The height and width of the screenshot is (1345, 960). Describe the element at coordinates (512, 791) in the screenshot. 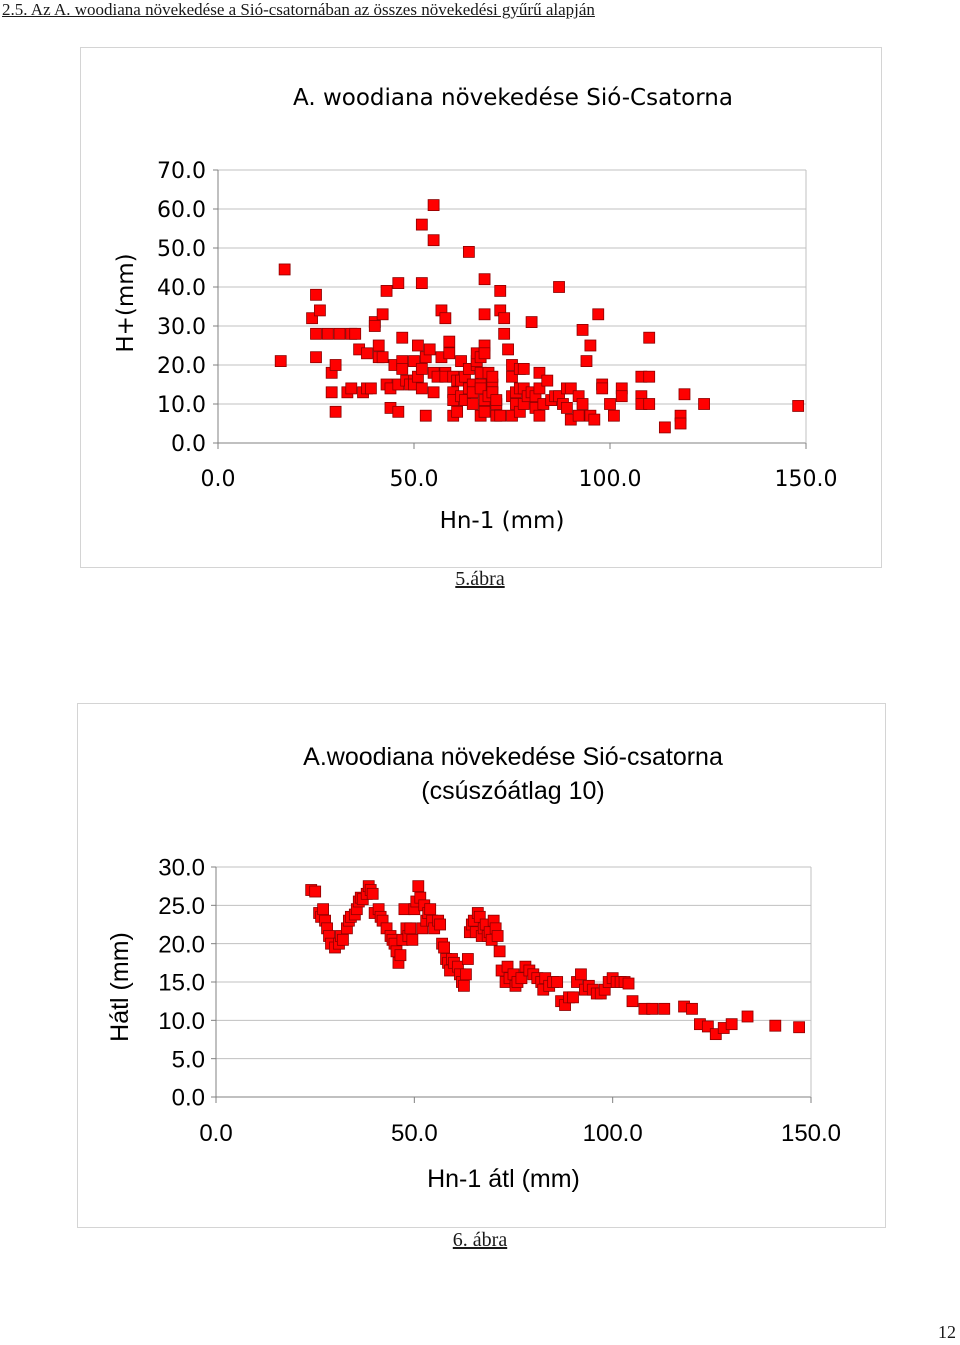

I see `chart-title-line-1: (csúszóátlag 10)` at that location.